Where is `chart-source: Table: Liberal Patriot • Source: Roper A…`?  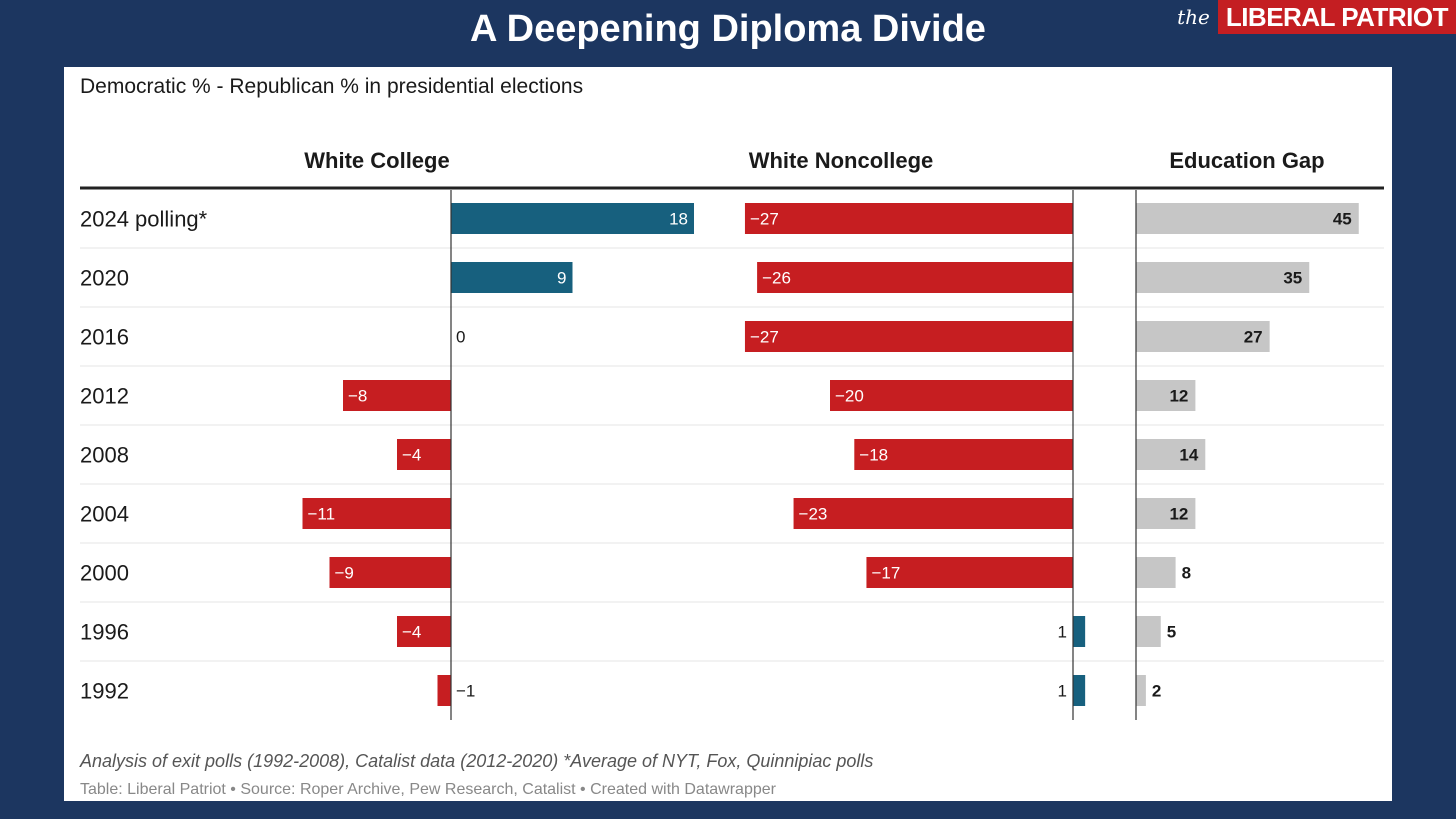 chart-source: Table: Liberal Patriot • Source: Roper A… is located at coordinates (428, 789).